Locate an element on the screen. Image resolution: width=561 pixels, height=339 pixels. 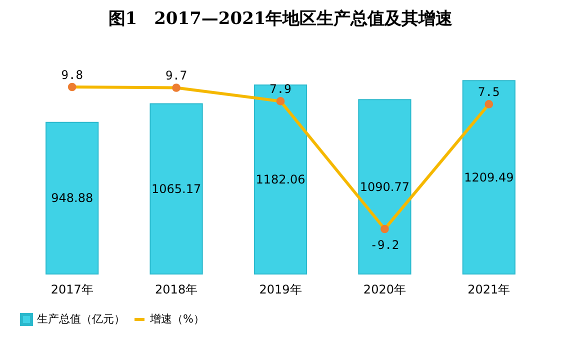
data-label: 7.5 is located at coordinates (489, 92).